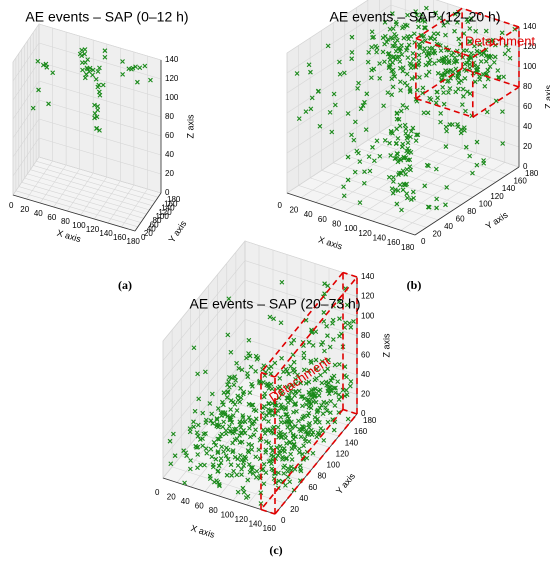 The width and height of the screenshot is (550, 568). Describe the element at coordinates (527, 126) in the screenshot. I see `z-tick-label: 40` at that location.